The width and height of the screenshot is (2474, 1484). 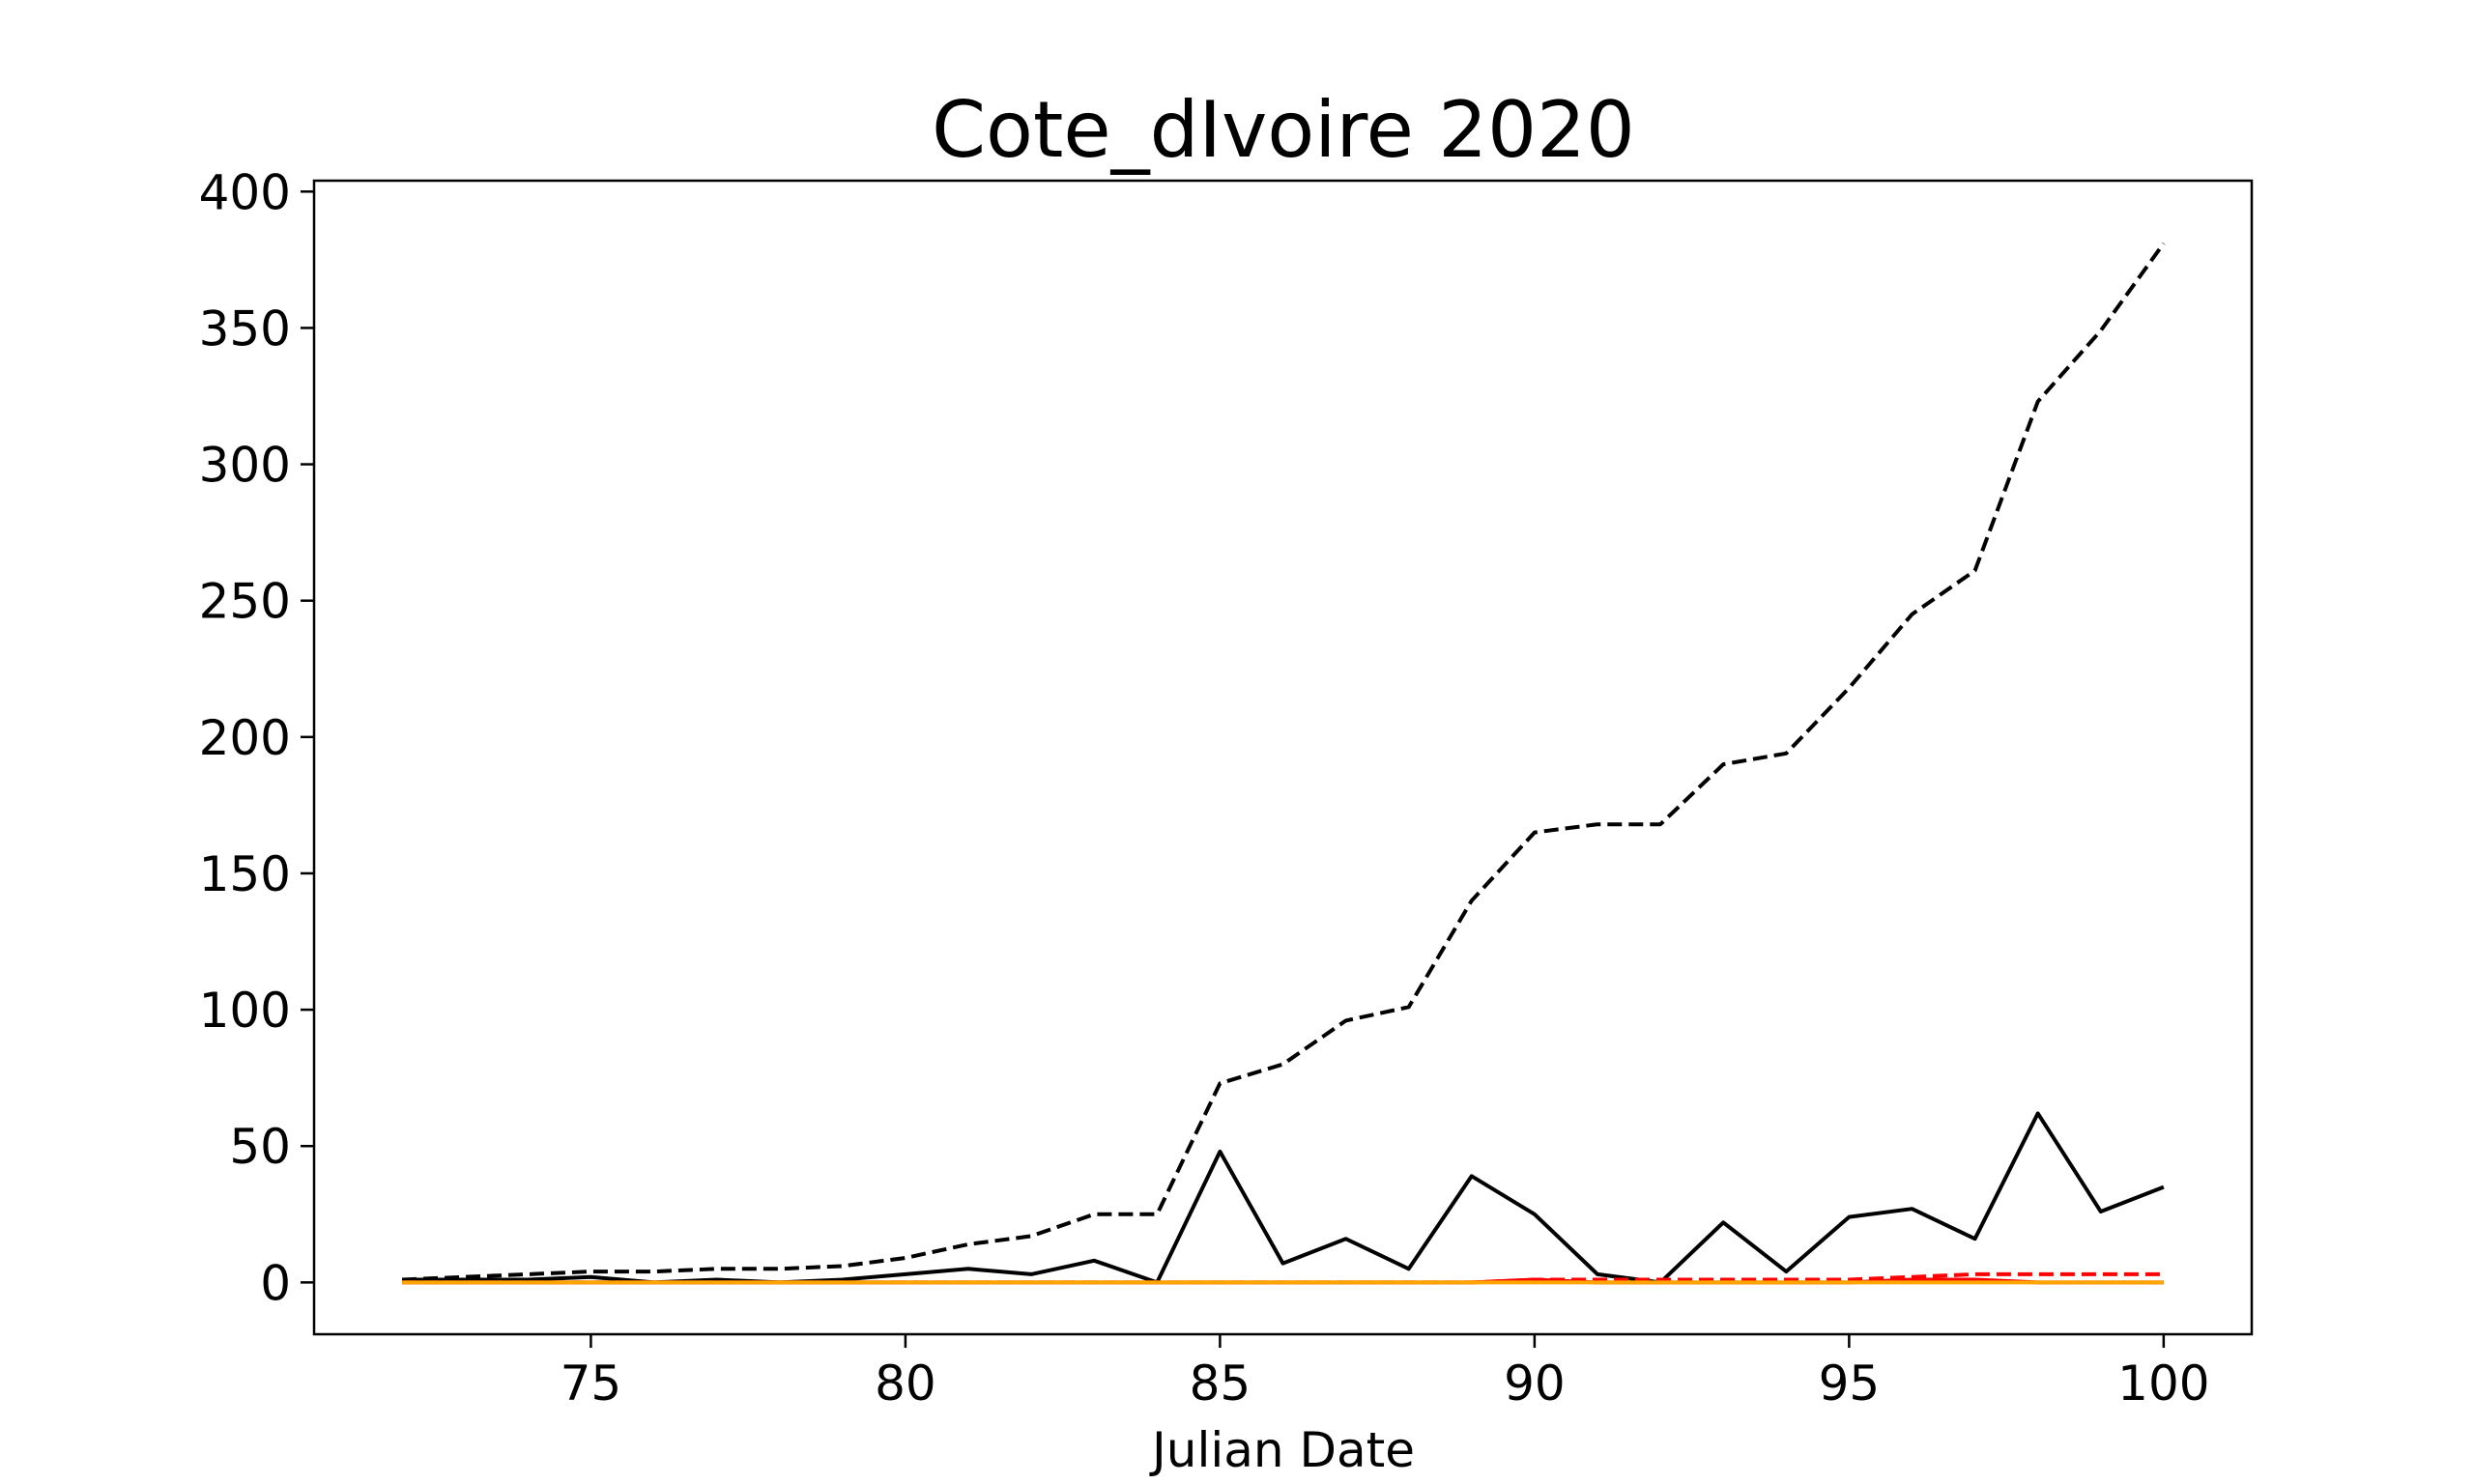 I want to click on y-tick-label: 50, so click(x=260, y=1147).